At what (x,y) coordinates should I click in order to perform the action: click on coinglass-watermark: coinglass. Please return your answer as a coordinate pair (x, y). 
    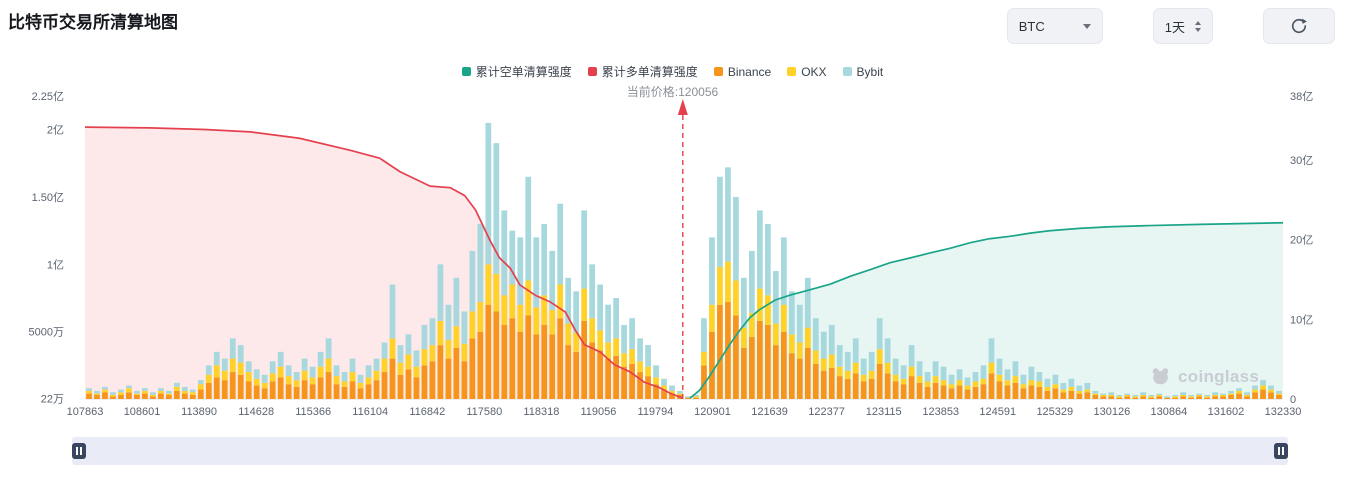
    Looking at the image, I should click on (1204, 376).